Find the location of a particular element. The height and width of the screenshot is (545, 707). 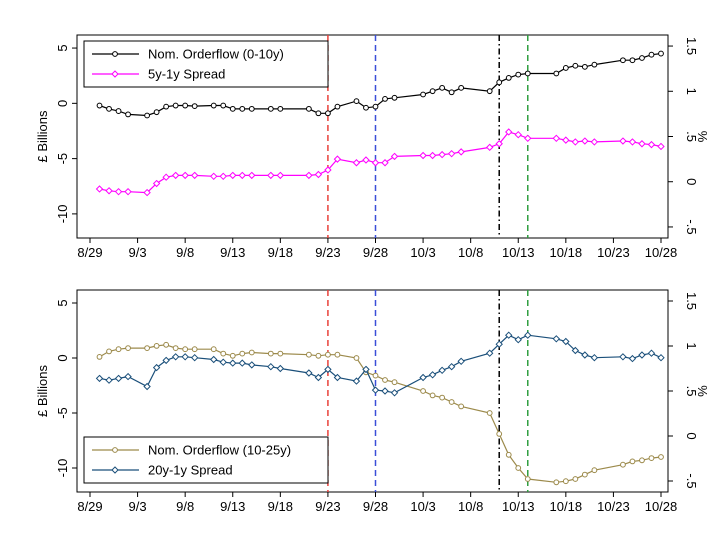

y-left-tick-label: 5 is located at coordinates (62, 302).